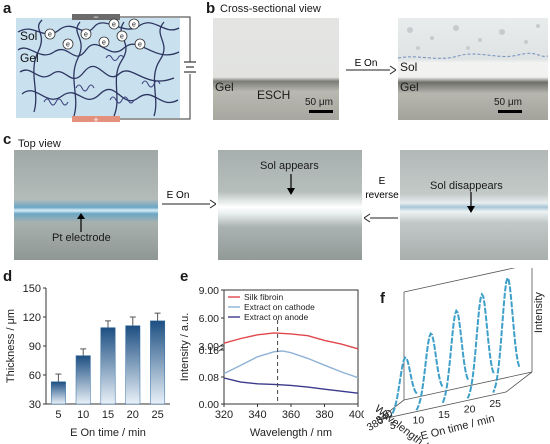 Image resolution: width=550 pixels, height=444 pixels. I want to click on coiled-proteins, so click(102, 80).